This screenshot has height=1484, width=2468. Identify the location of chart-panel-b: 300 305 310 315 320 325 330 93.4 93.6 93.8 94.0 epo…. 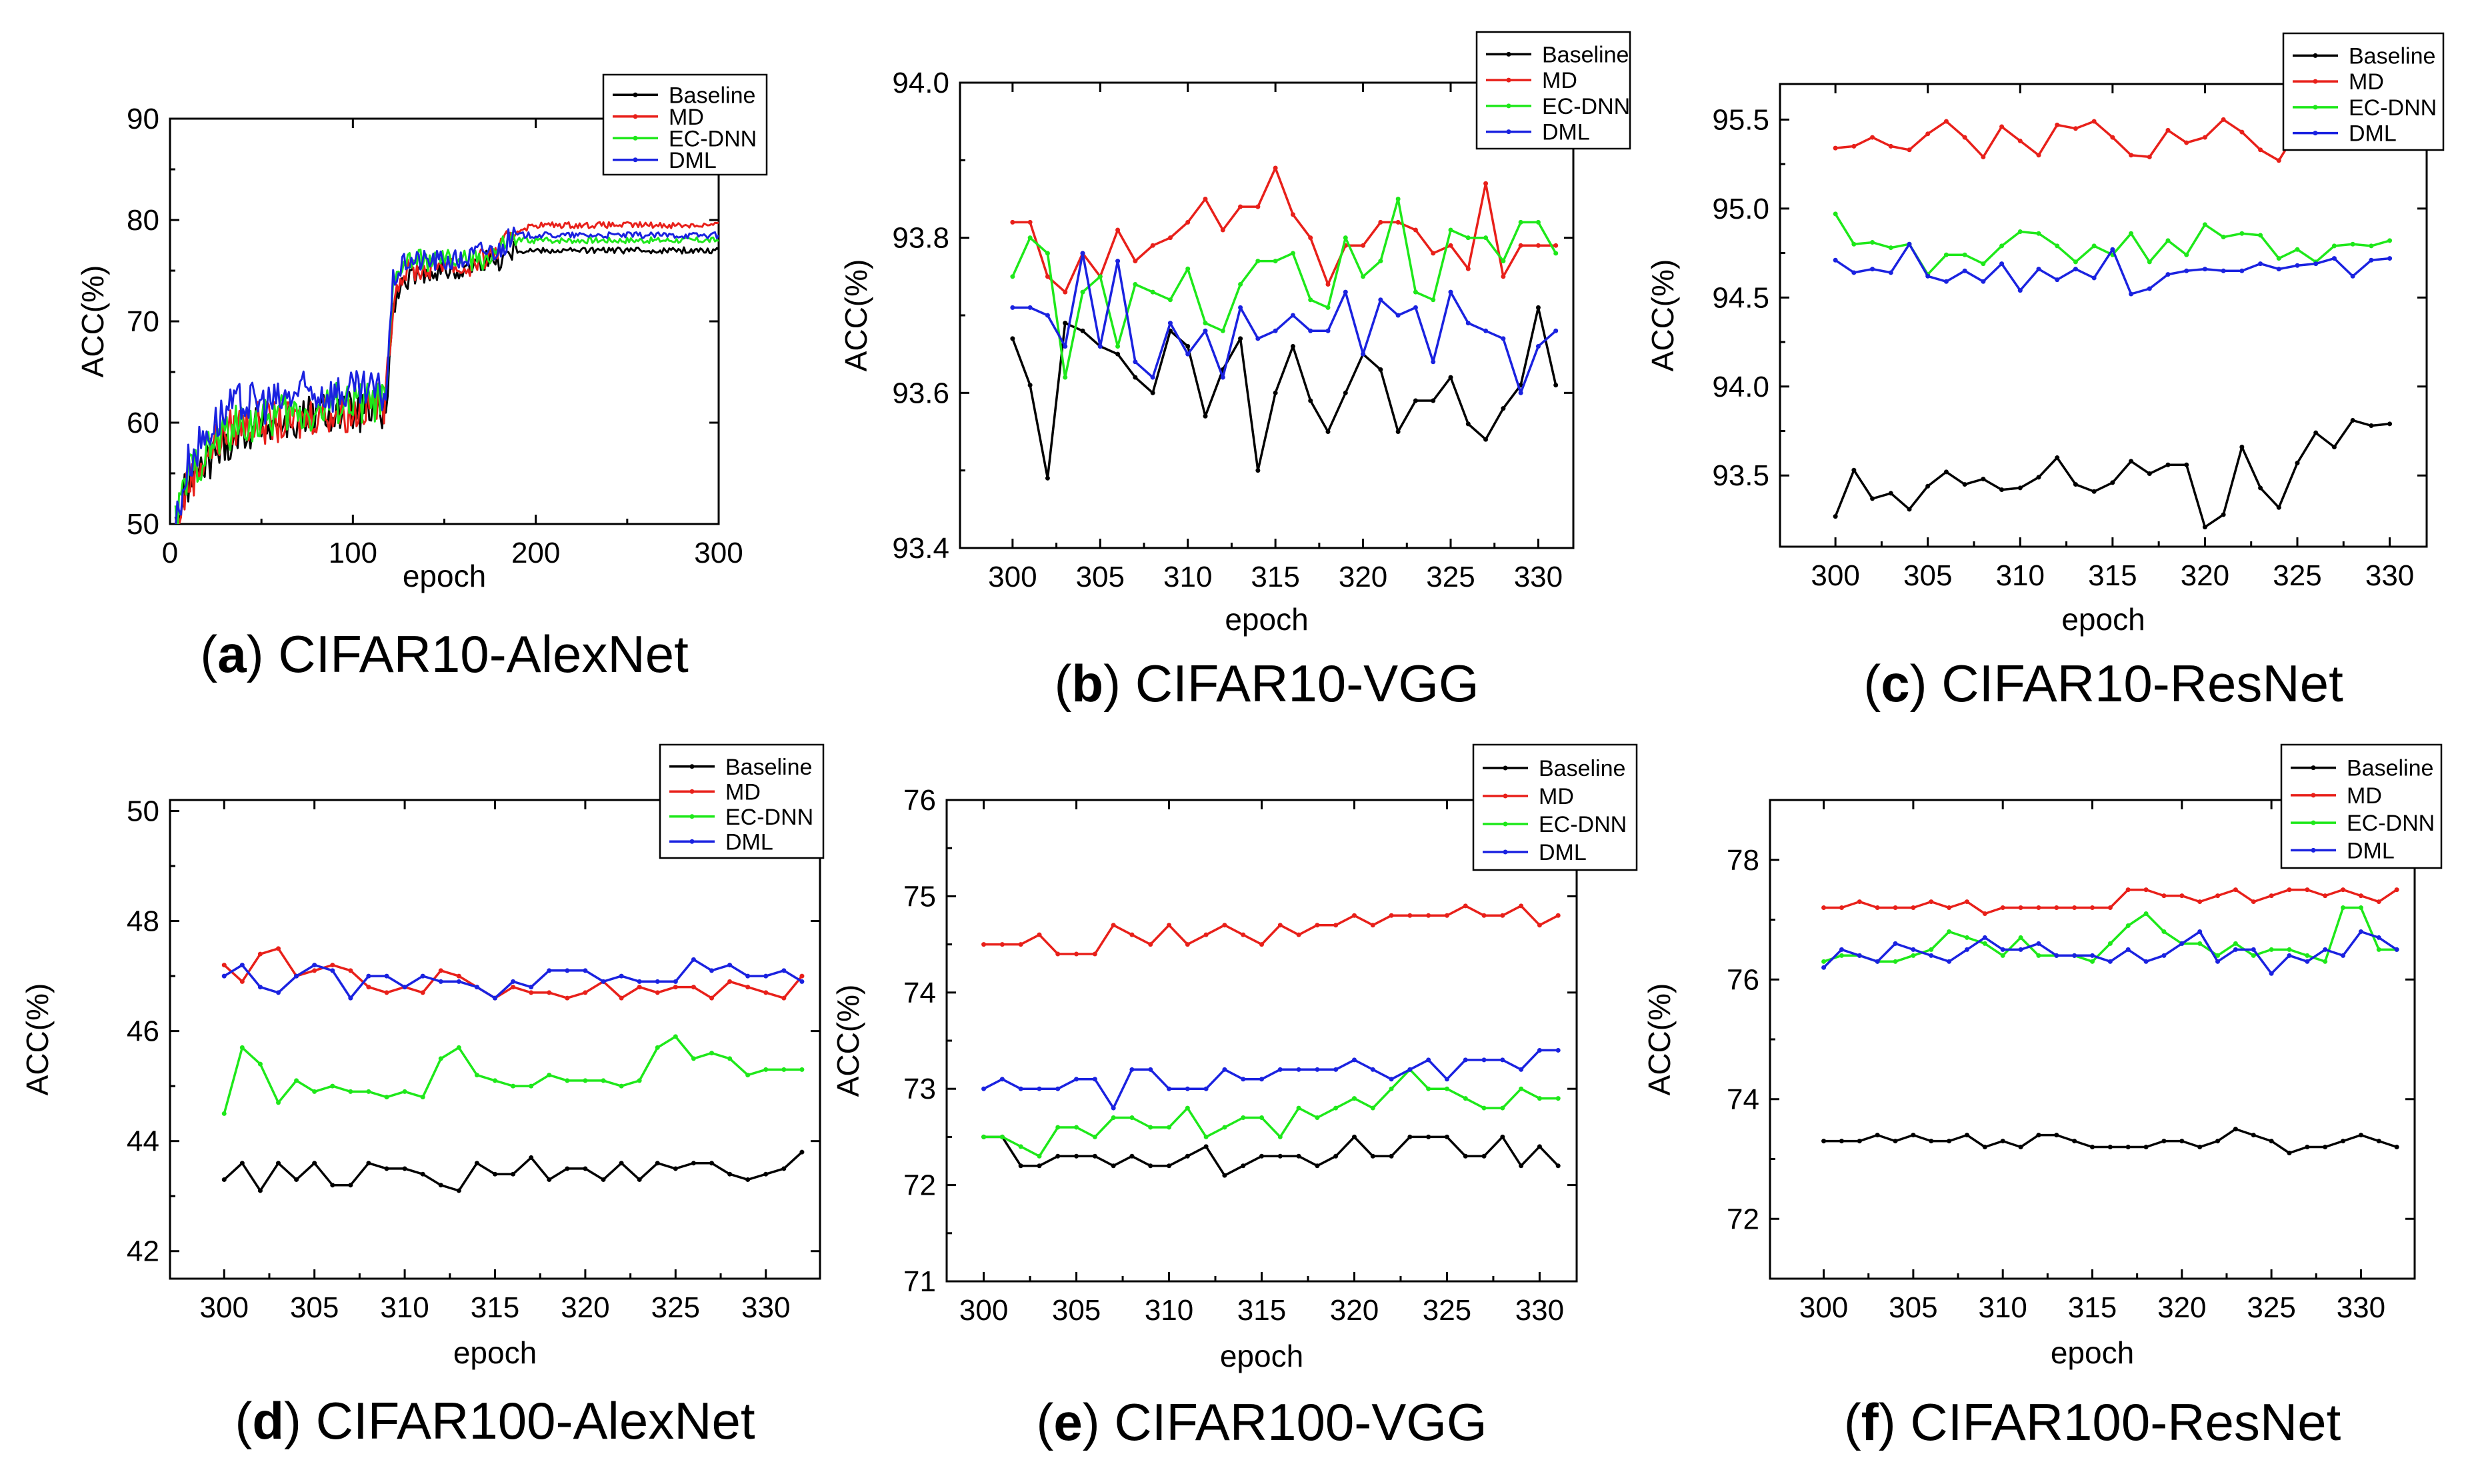
(1235, 372).